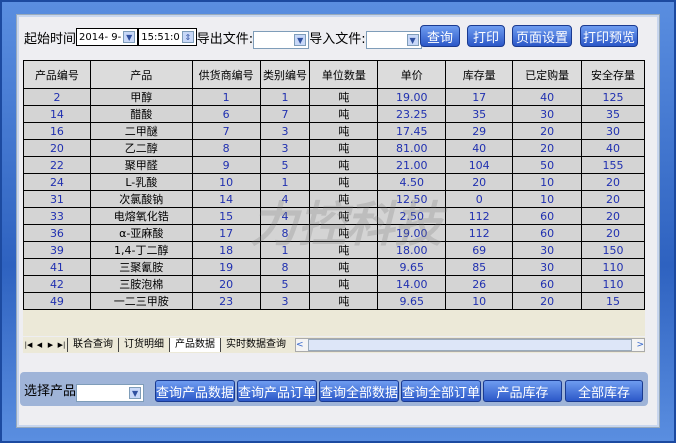 The image size is (676, 443). I want to click on scroll-thumb, so click(470, 345).